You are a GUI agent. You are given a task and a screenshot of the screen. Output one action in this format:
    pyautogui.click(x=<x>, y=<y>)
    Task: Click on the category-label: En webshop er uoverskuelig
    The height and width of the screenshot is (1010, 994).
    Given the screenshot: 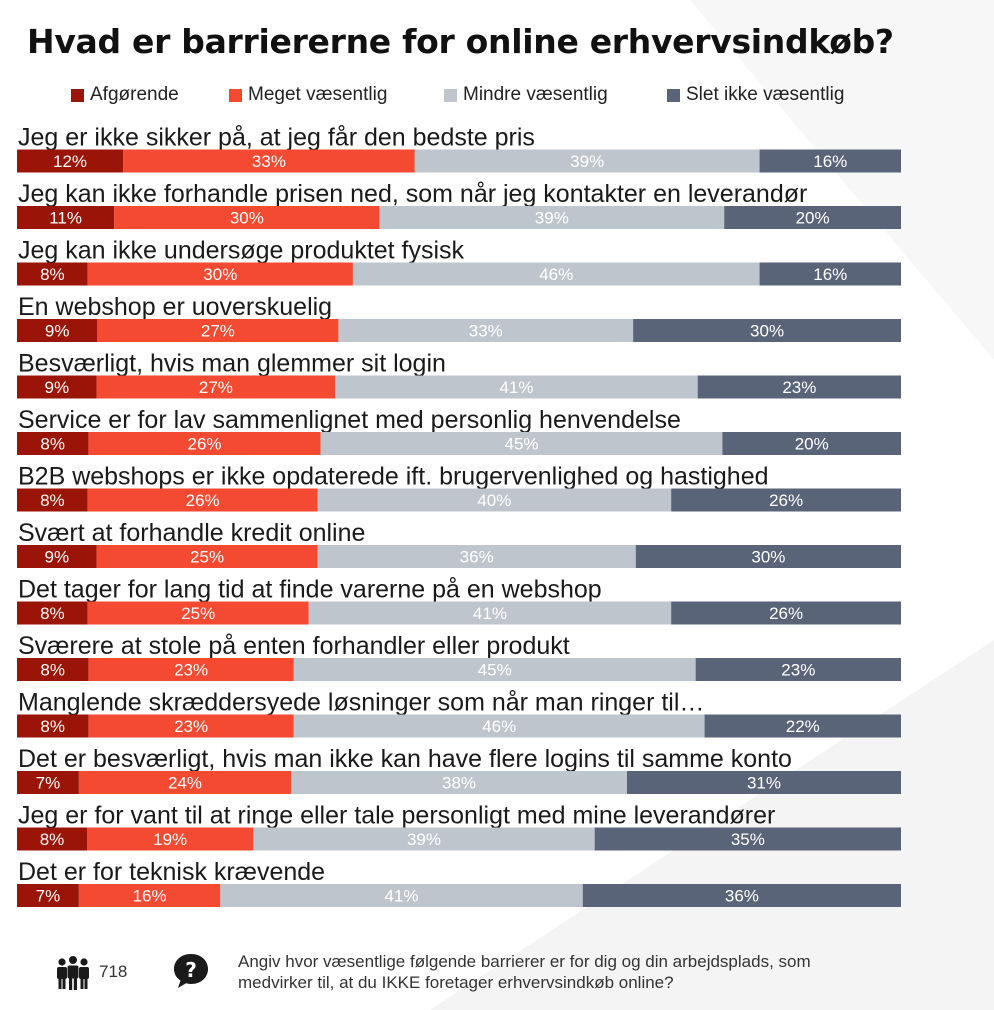 What is the action you would take?
    pyautogui.click(x=175, y=307)
    